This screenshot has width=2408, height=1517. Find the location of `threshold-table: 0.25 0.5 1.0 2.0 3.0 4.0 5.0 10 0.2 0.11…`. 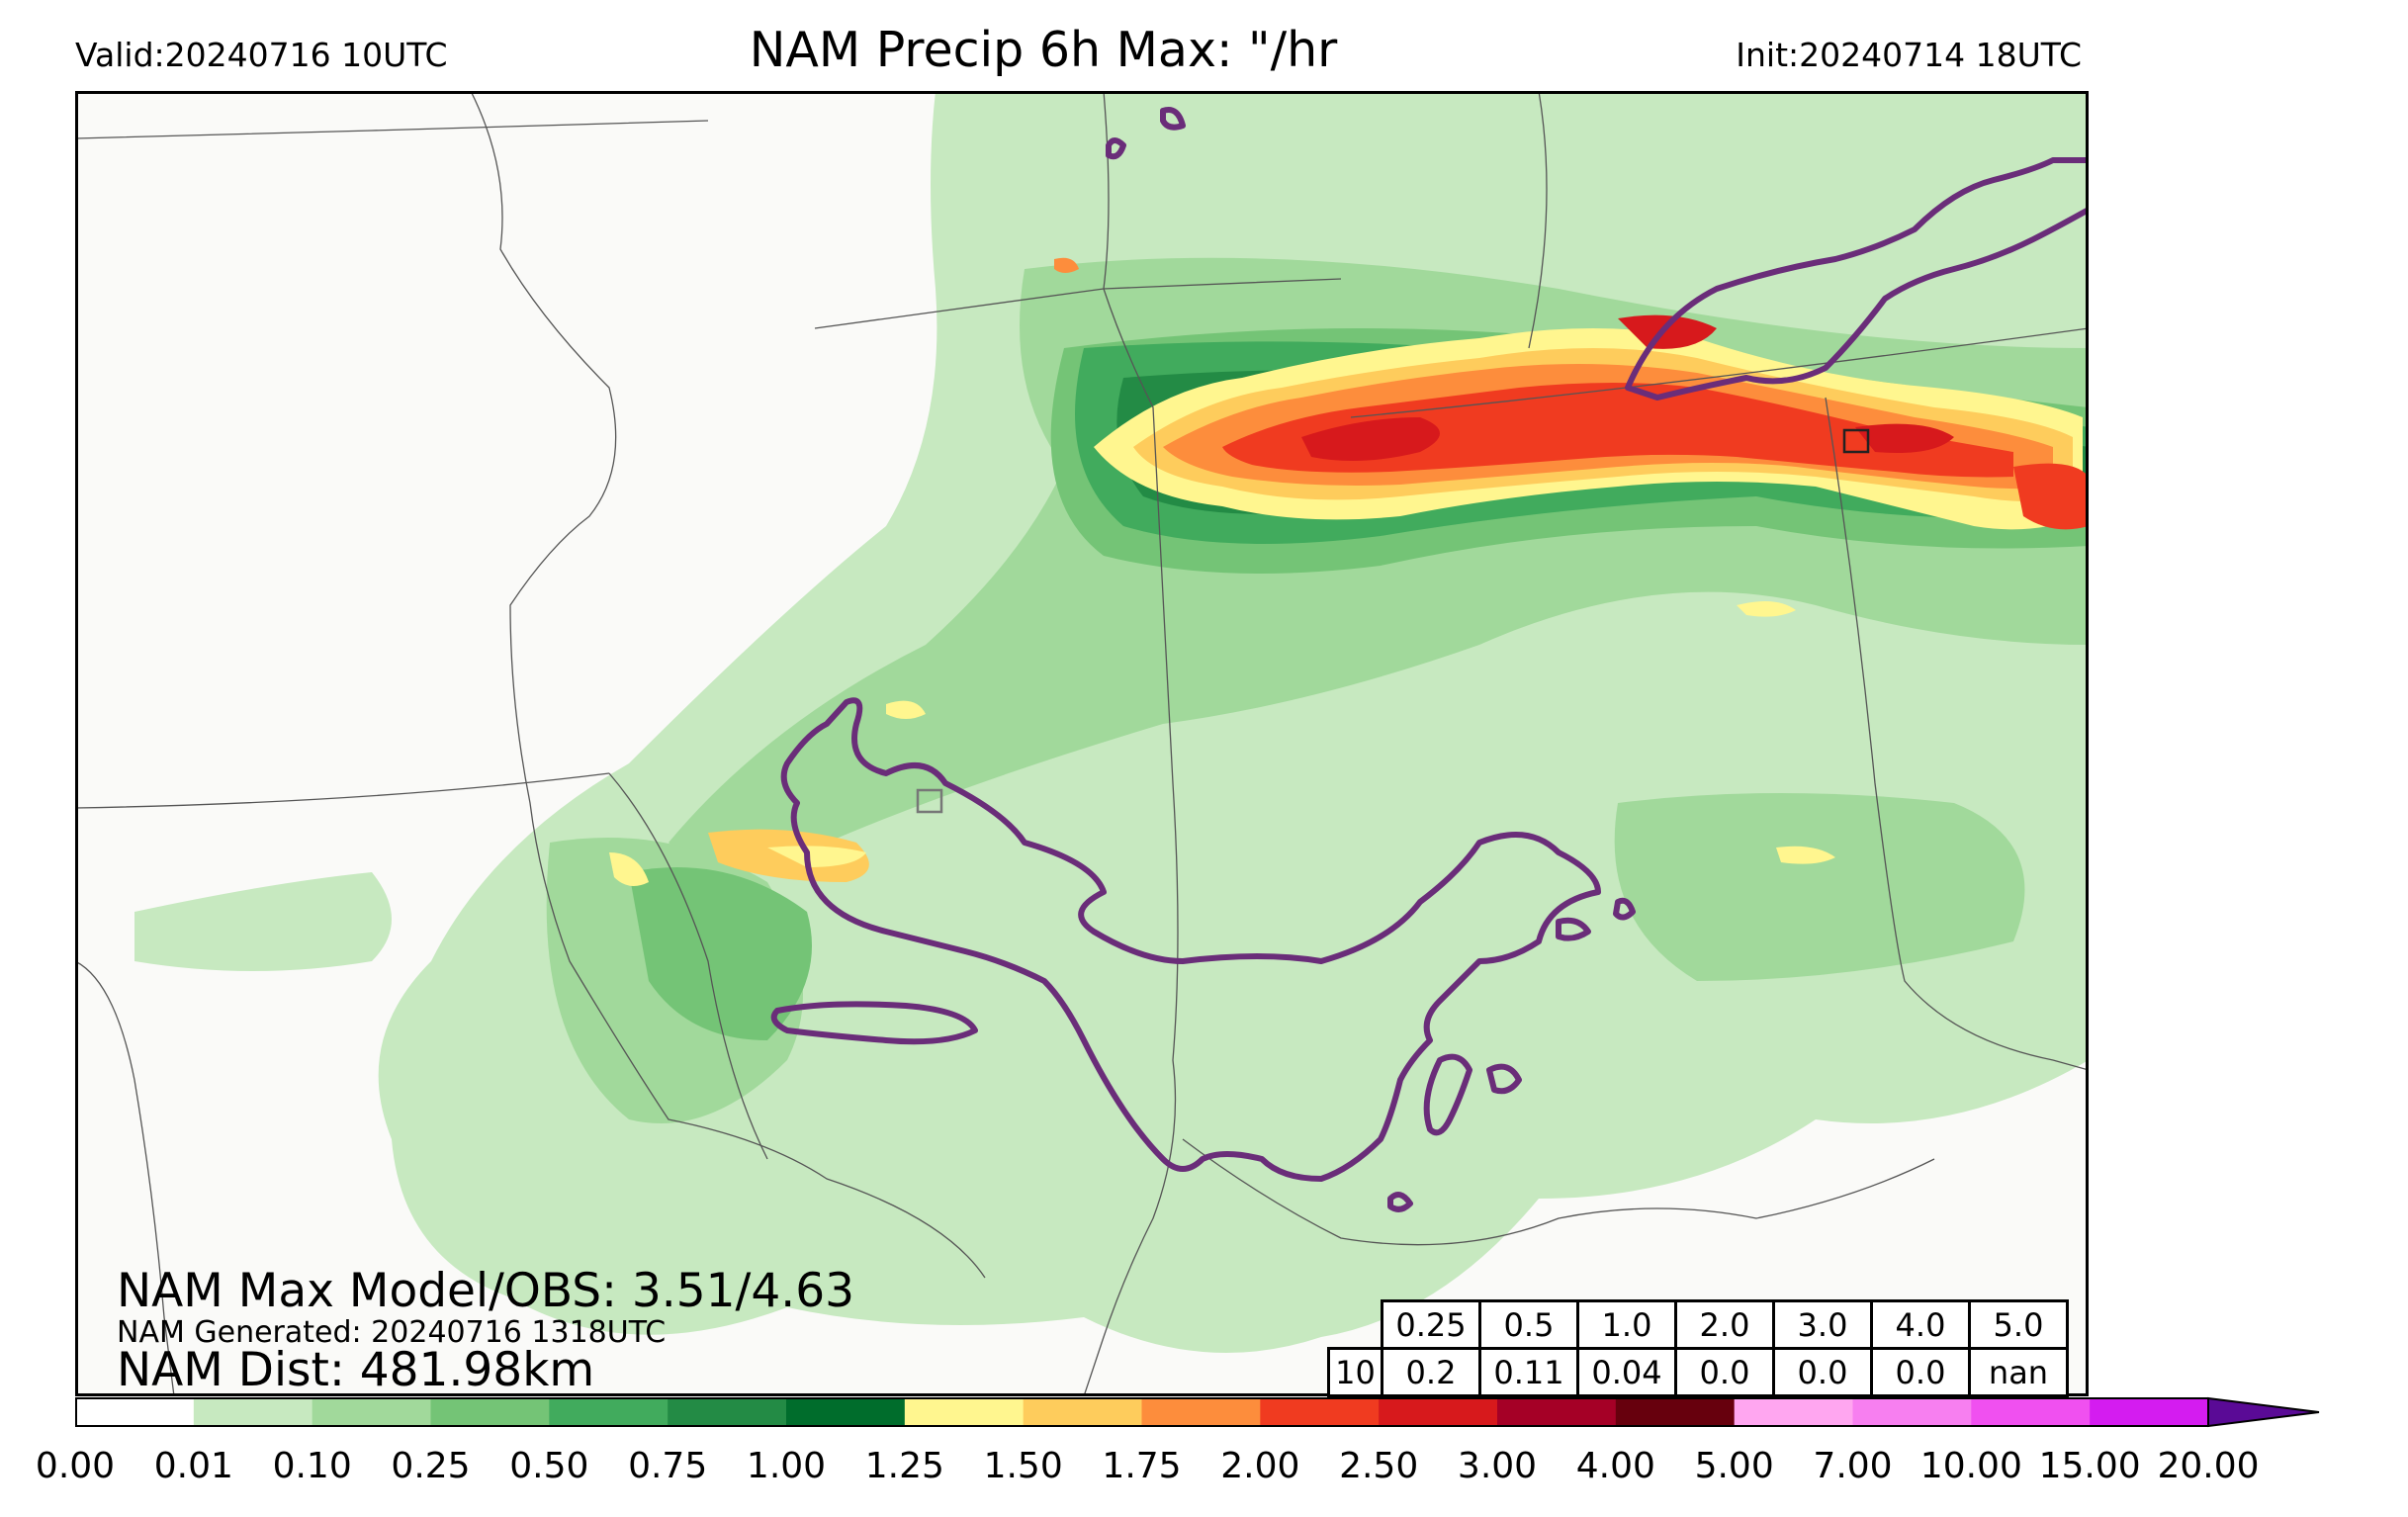

threshold-table: 0.25 0.5 1.0 2.0 3.0 4.0 5.0 10 0.2 0.11… is located at coordinates (1707, 1348).